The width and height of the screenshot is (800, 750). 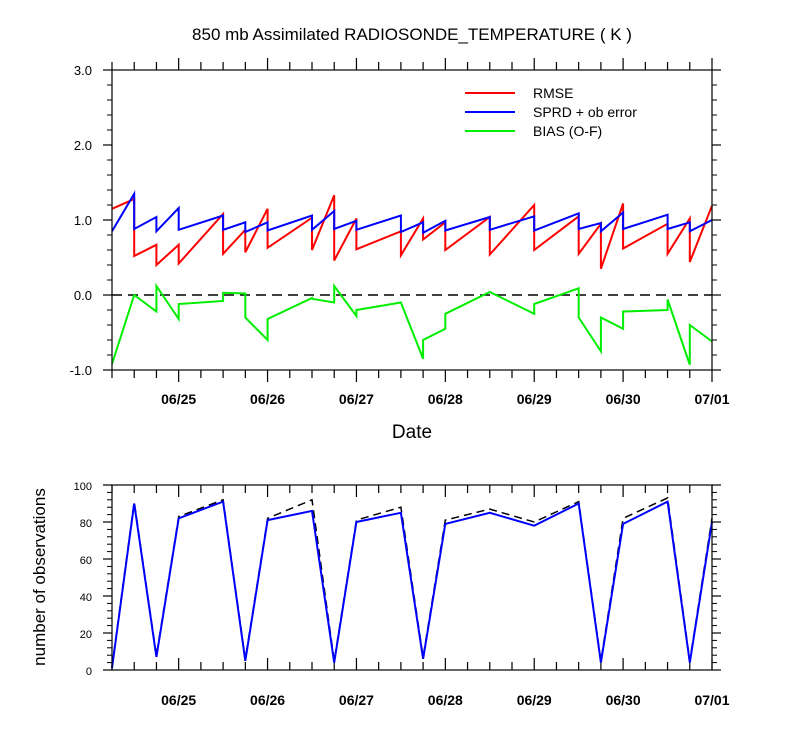 What do you see at coordinates (83, 487) in the screenshot?
I see `y-tick-label: 100` at bounding box center [83, 487].